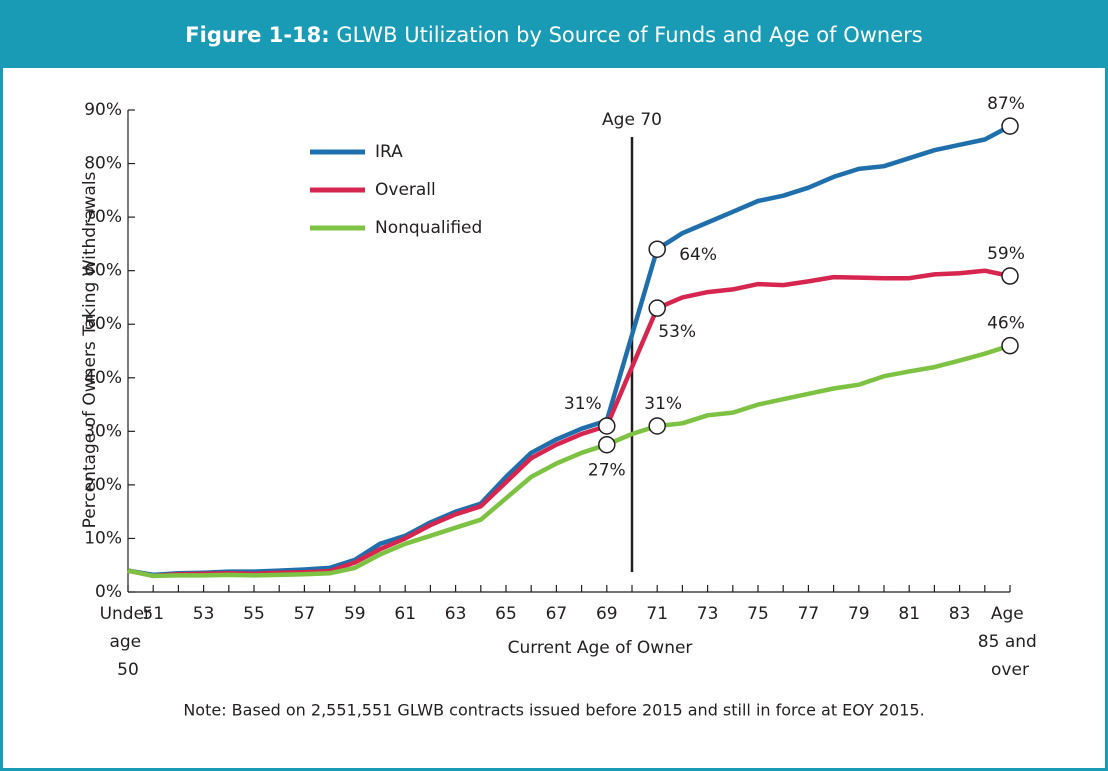  Describe the element at coordinates (405, 614) in the screenshot. I see `x-tick-label: 61` at that location.